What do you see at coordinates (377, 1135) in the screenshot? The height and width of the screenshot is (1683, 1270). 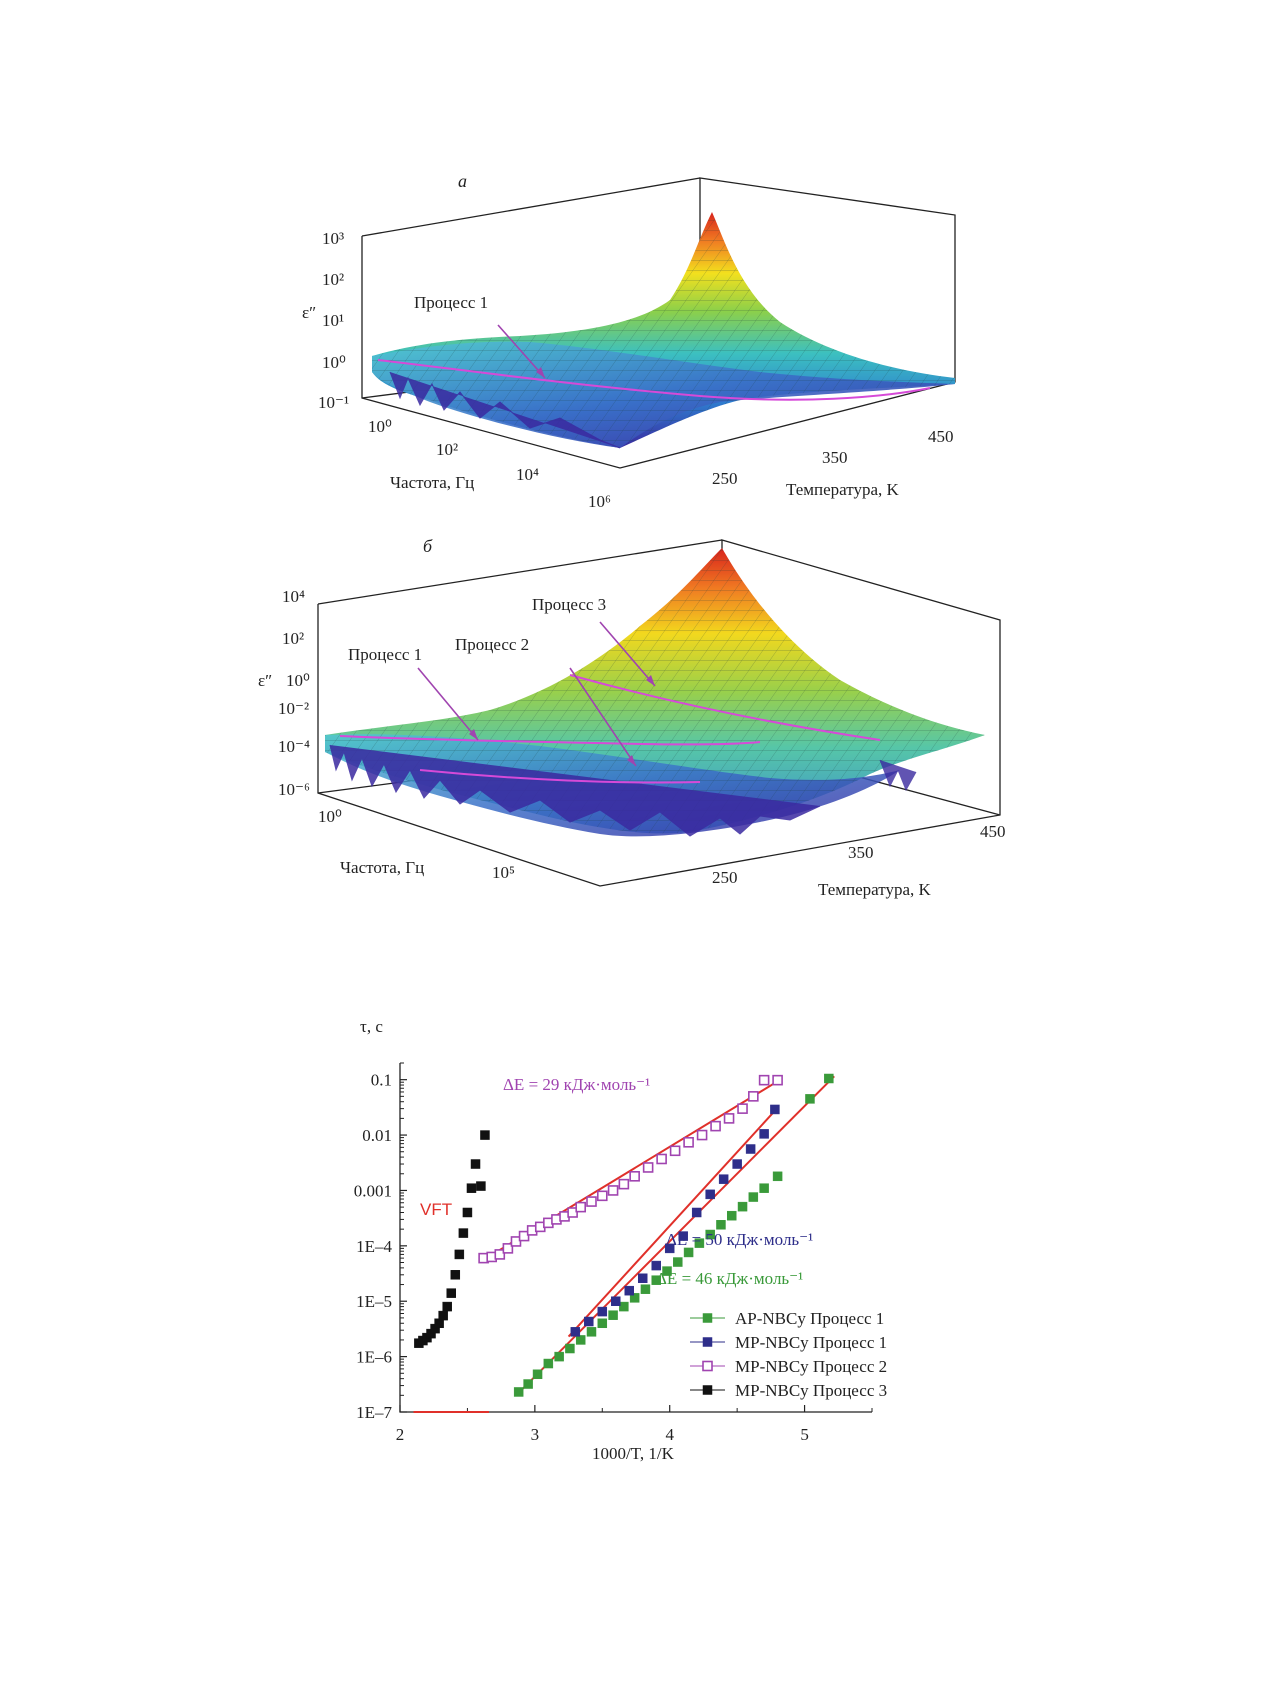 I see `y-tick-label: 0.01` at bounding box center [377, 1135].